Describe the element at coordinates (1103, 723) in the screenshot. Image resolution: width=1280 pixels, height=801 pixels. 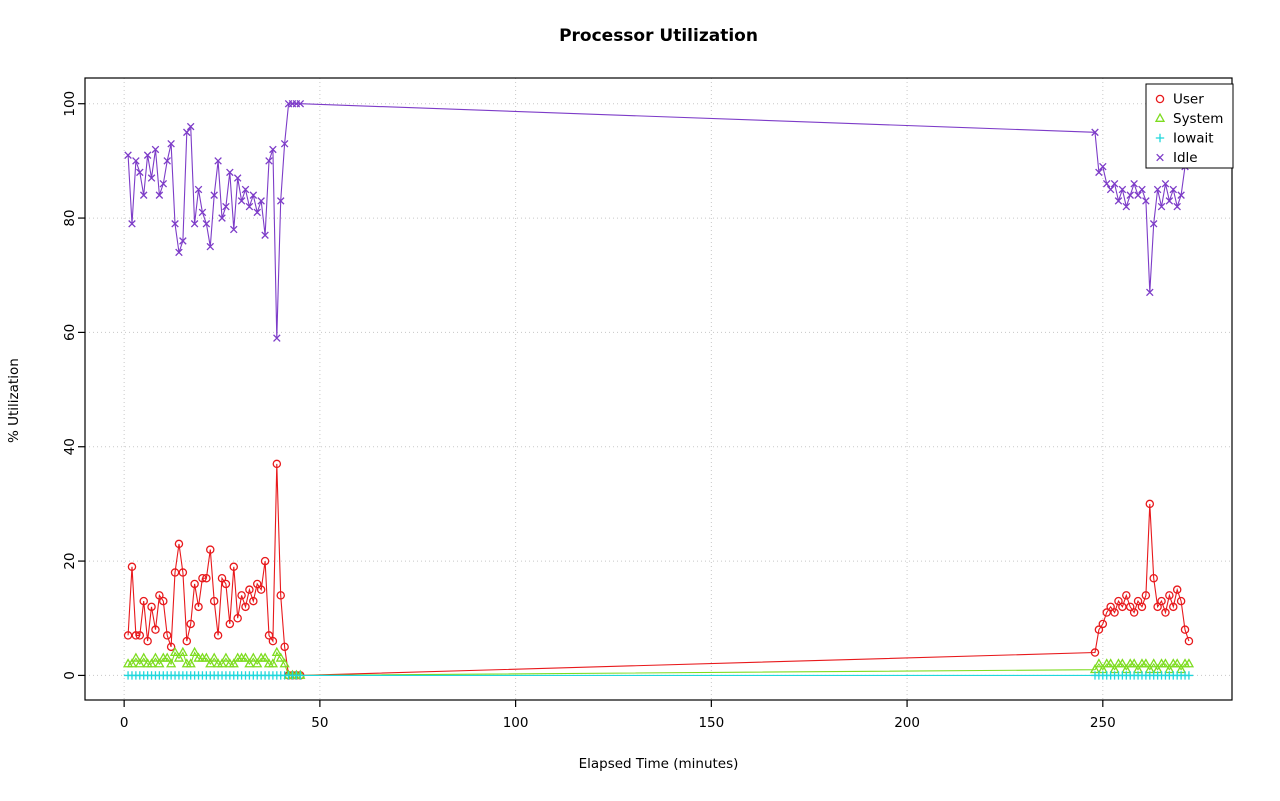
I see `x-tick-label: 250` at that location.